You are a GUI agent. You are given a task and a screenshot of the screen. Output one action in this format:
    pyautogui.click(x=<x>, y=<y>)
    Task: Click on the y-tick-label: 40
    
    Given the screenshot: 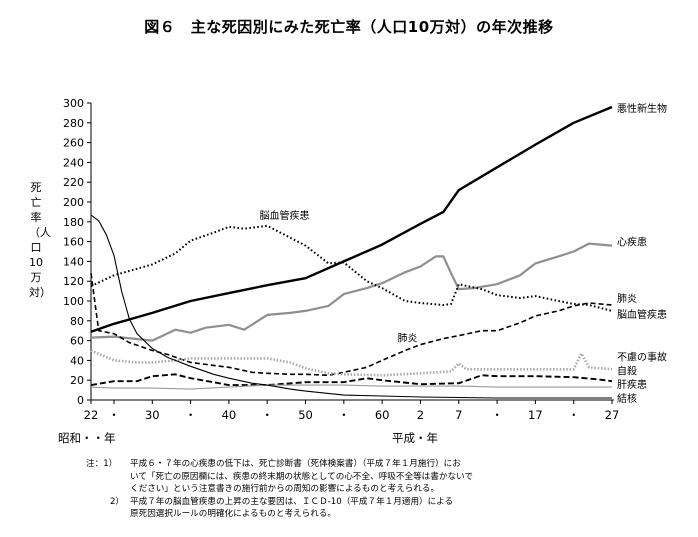 What is the action you would take?
    pyautogui.click(x=77, y=360)
    